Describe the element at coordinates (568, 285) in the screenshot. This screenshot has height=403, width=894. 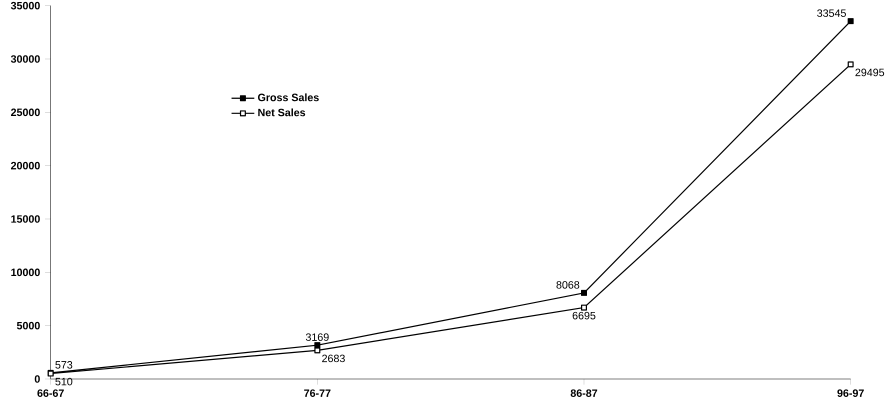
I see `data-label: 8068` at that location.